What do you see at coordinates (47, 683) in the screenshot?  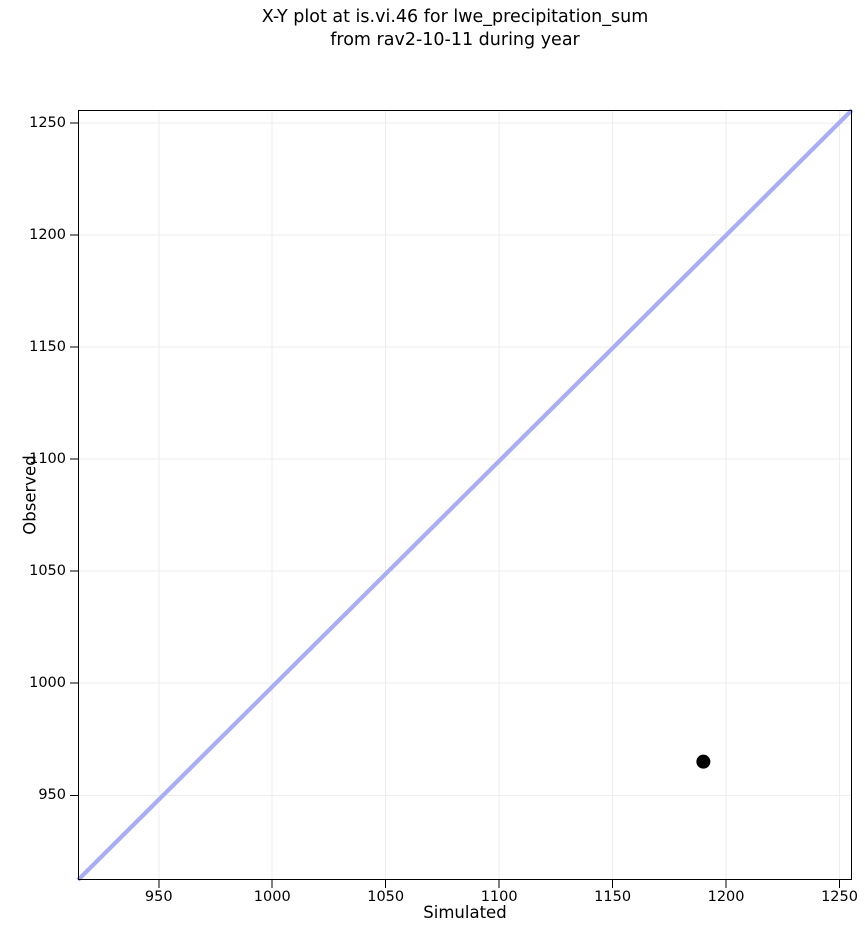 I see `y-tick-label-1000: 1000` at bounding box center [47, 683].